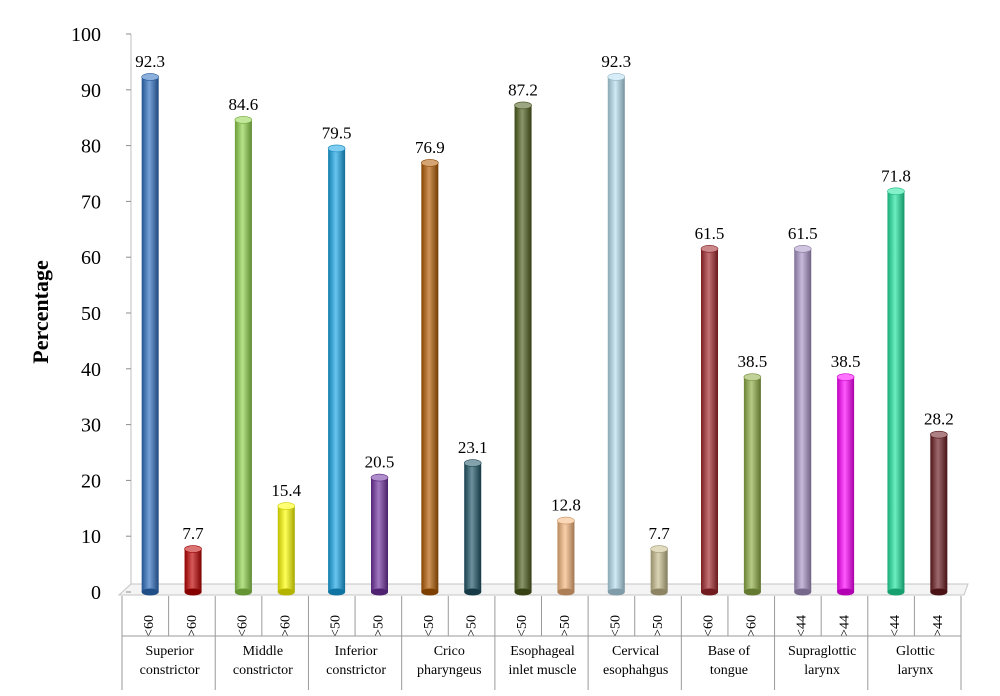  I want to click on y-tick-label: 0, so click(96, 593).